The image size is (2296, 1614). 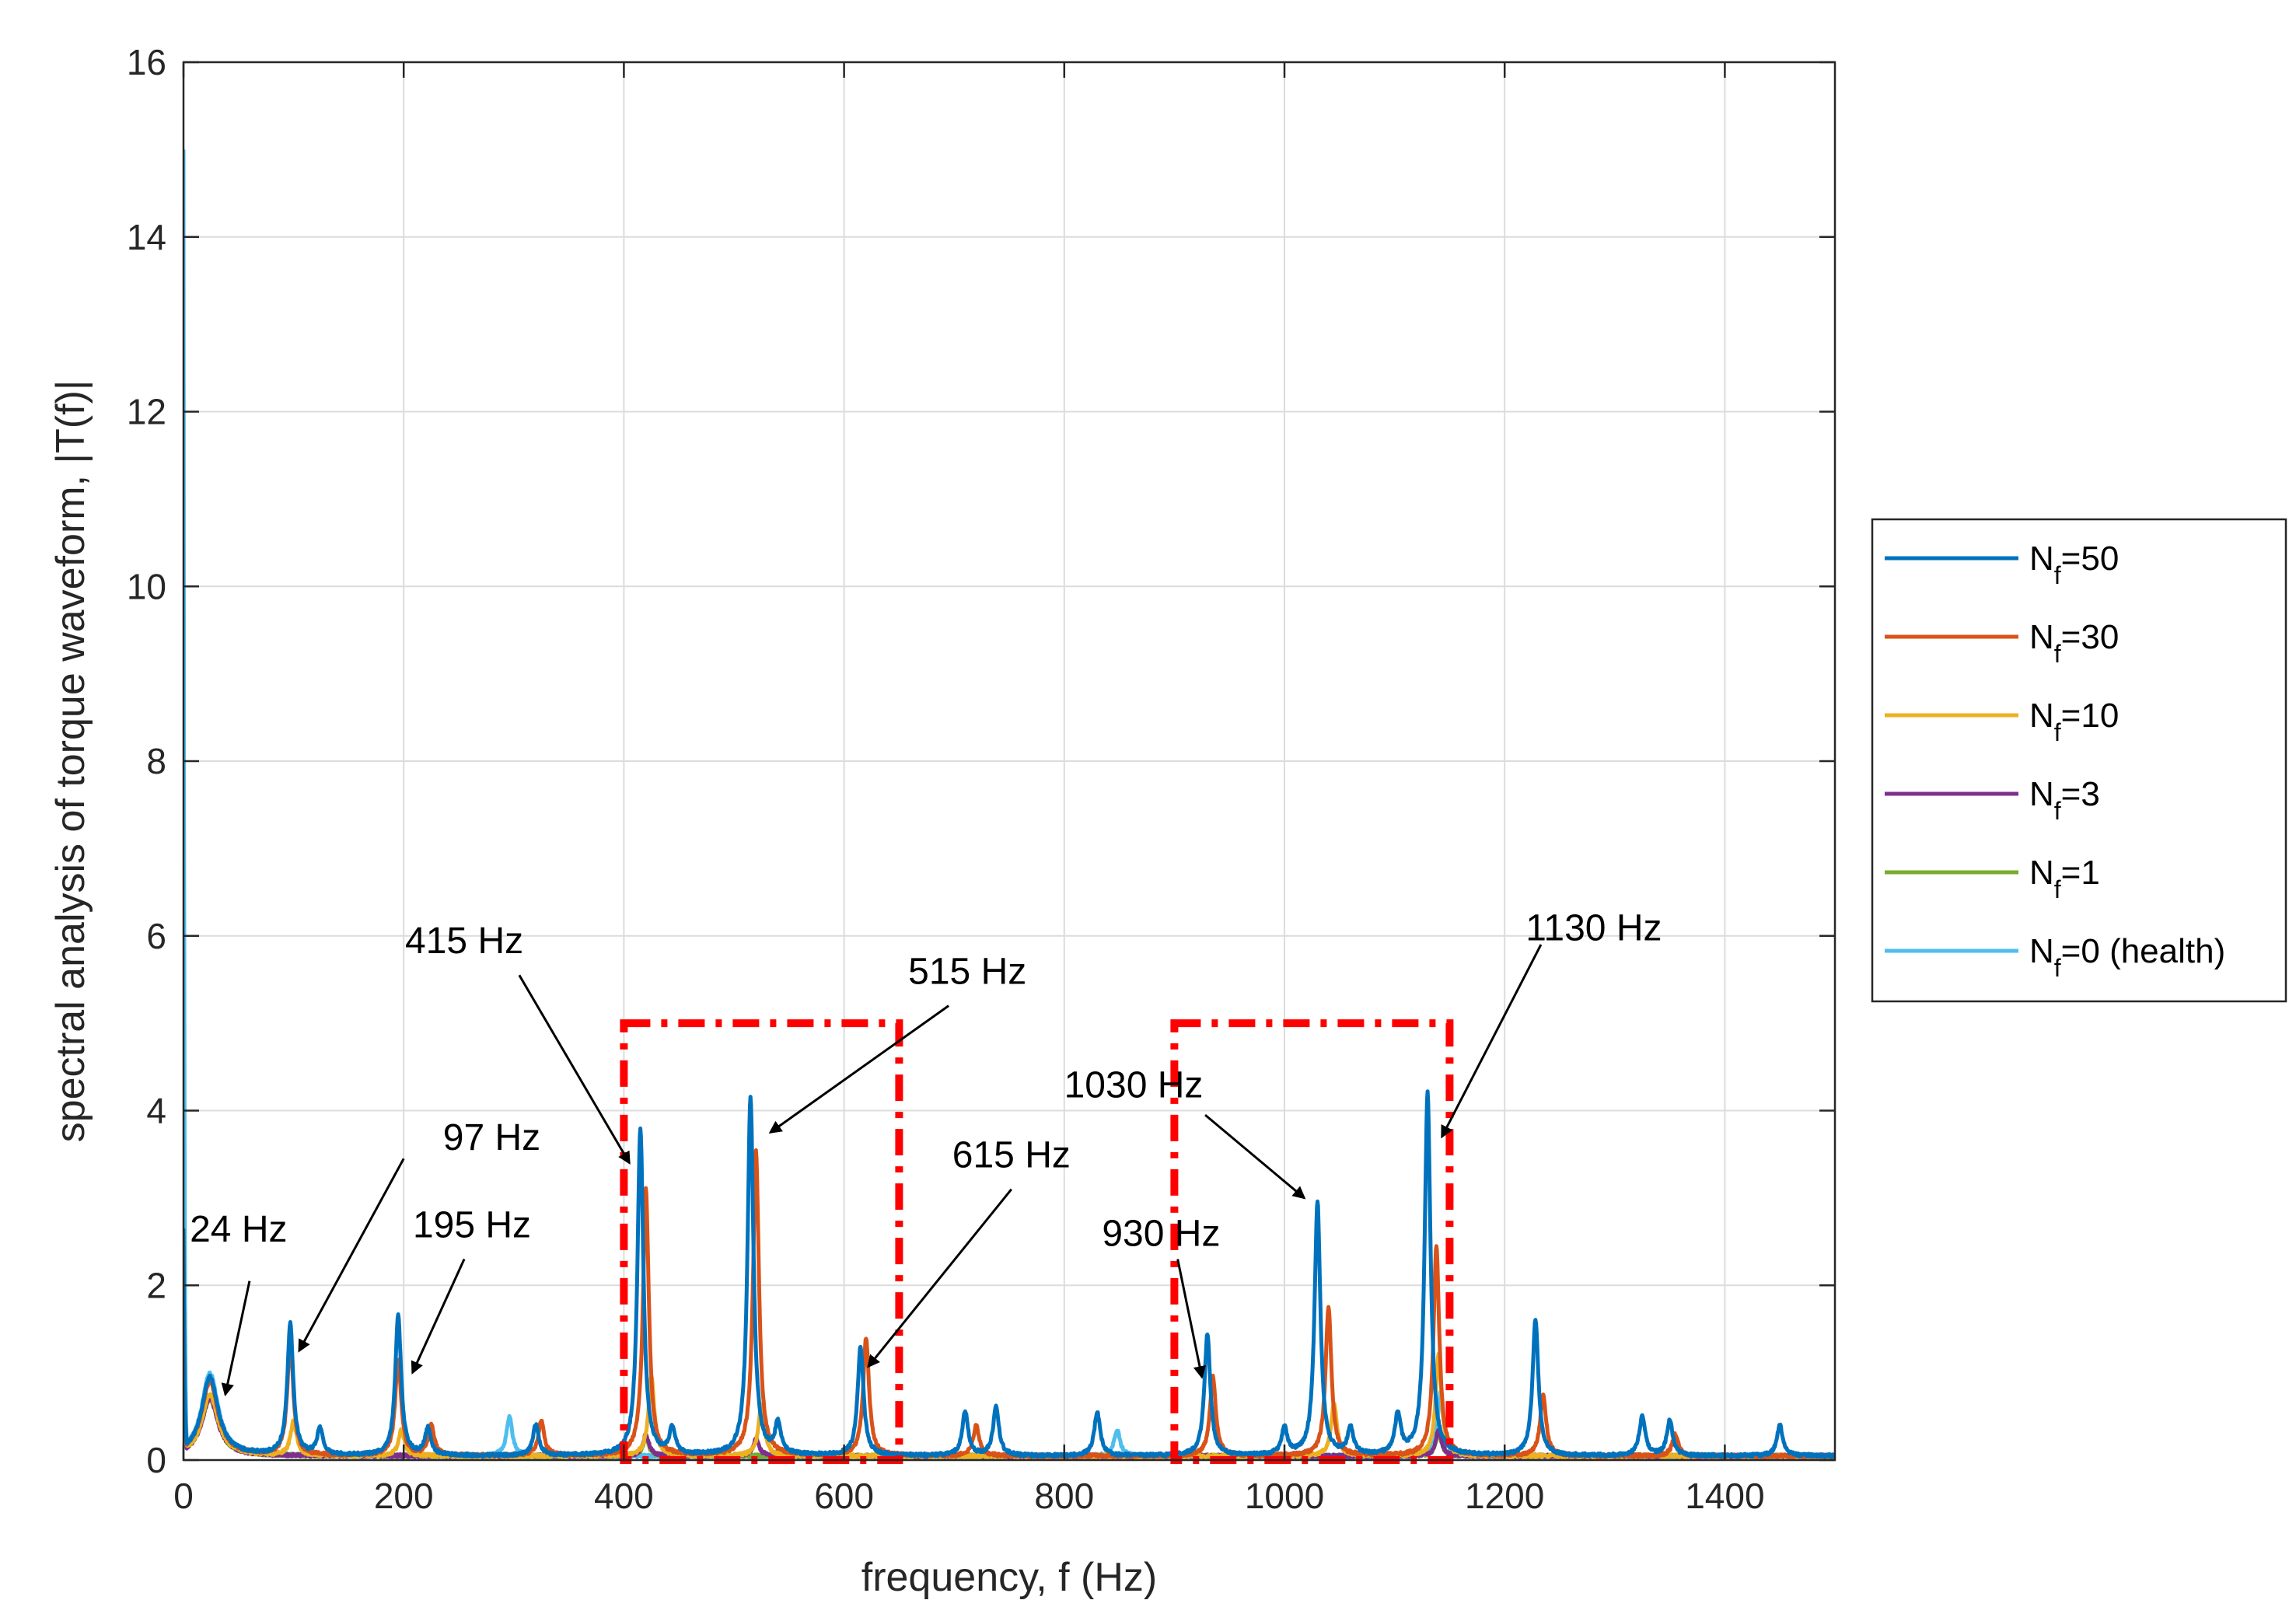 I want to click on y-tick-label: 8, so click(x=156, y=761).